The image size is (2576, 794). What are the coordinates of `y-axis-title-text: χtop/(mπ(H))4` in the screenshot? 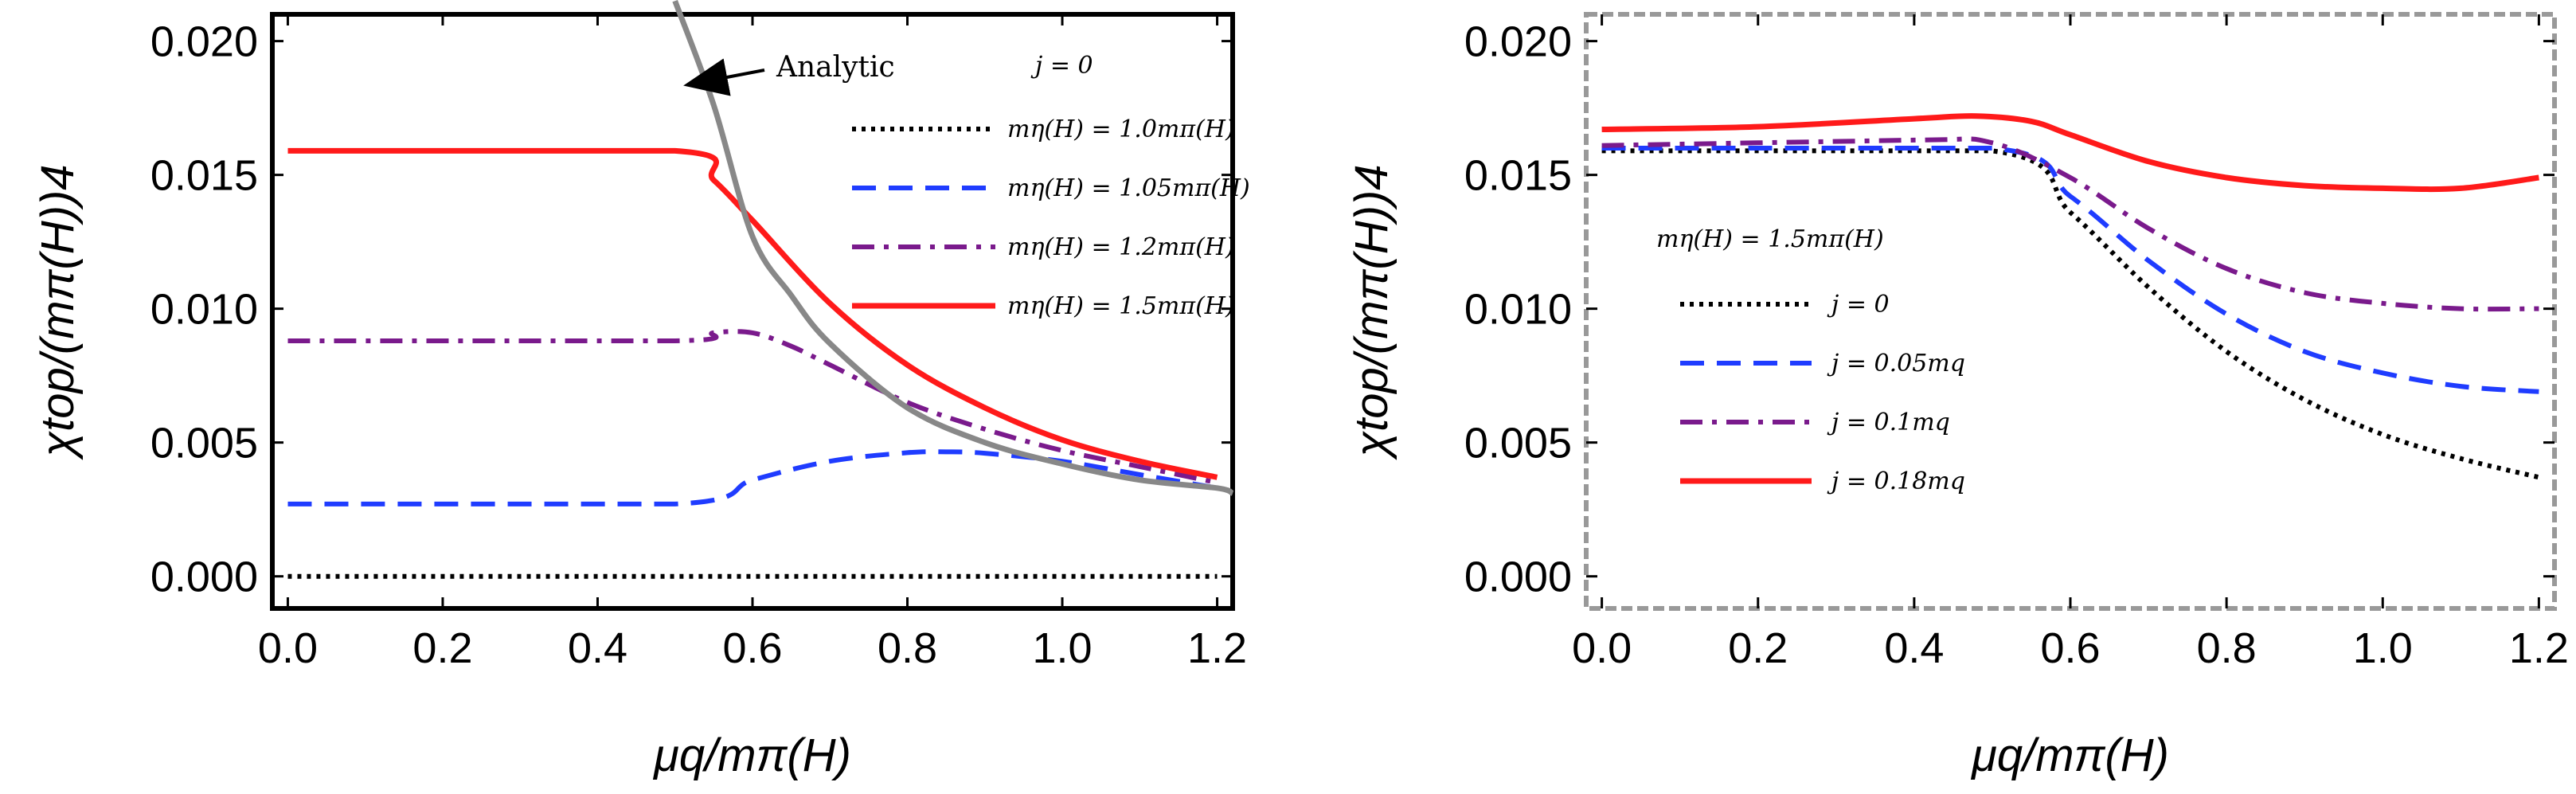 It's located at (58, 313).